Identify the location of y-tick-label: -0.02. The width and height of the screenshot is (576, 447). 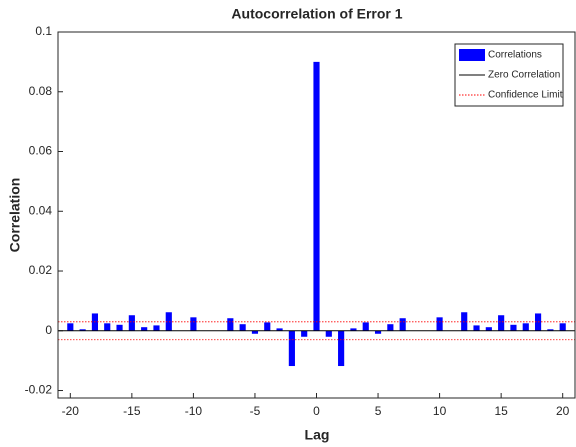
(39, 390).